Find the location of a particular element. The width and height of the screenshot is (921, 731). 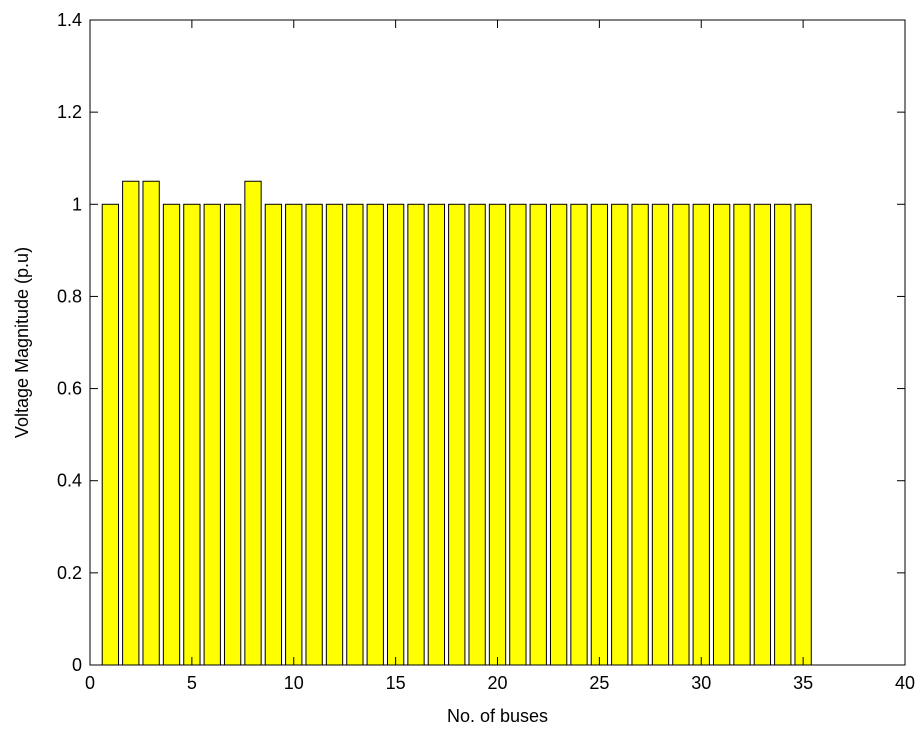

x-tick-label: 20 is located at coordinates (497, 683).